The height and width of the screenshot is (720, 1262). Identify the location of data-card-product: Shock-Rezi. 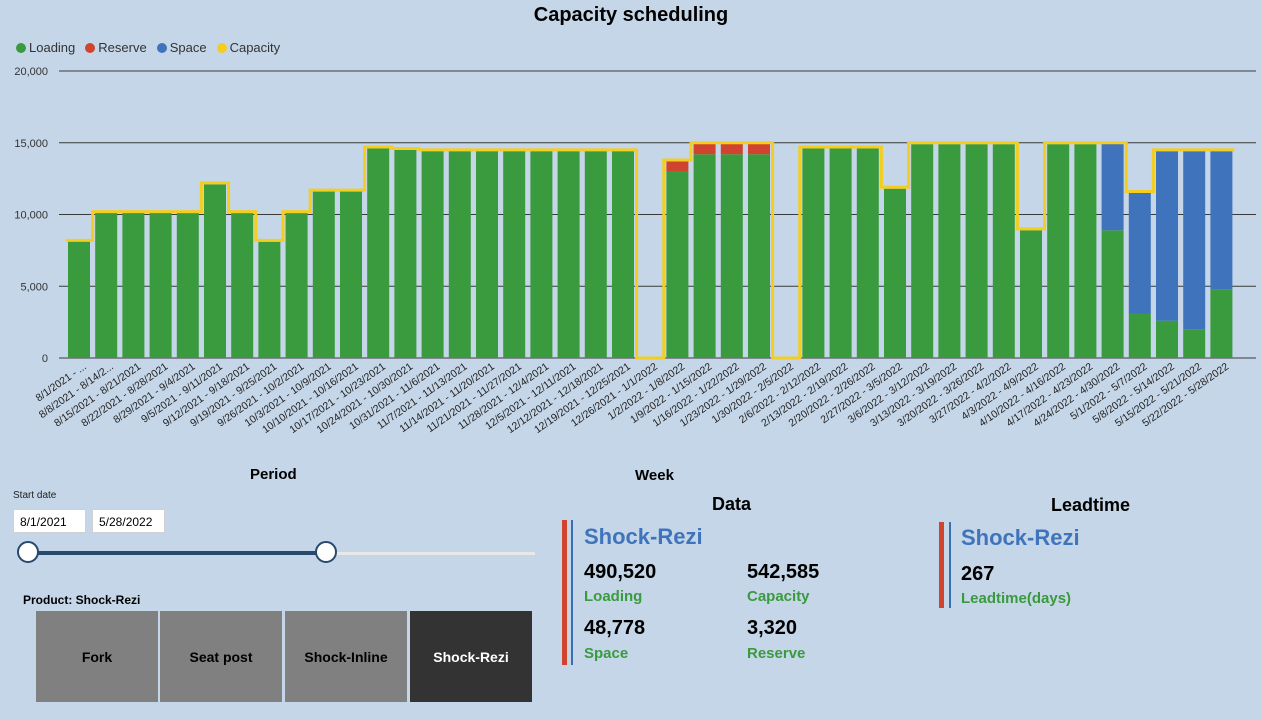
(643, 536).